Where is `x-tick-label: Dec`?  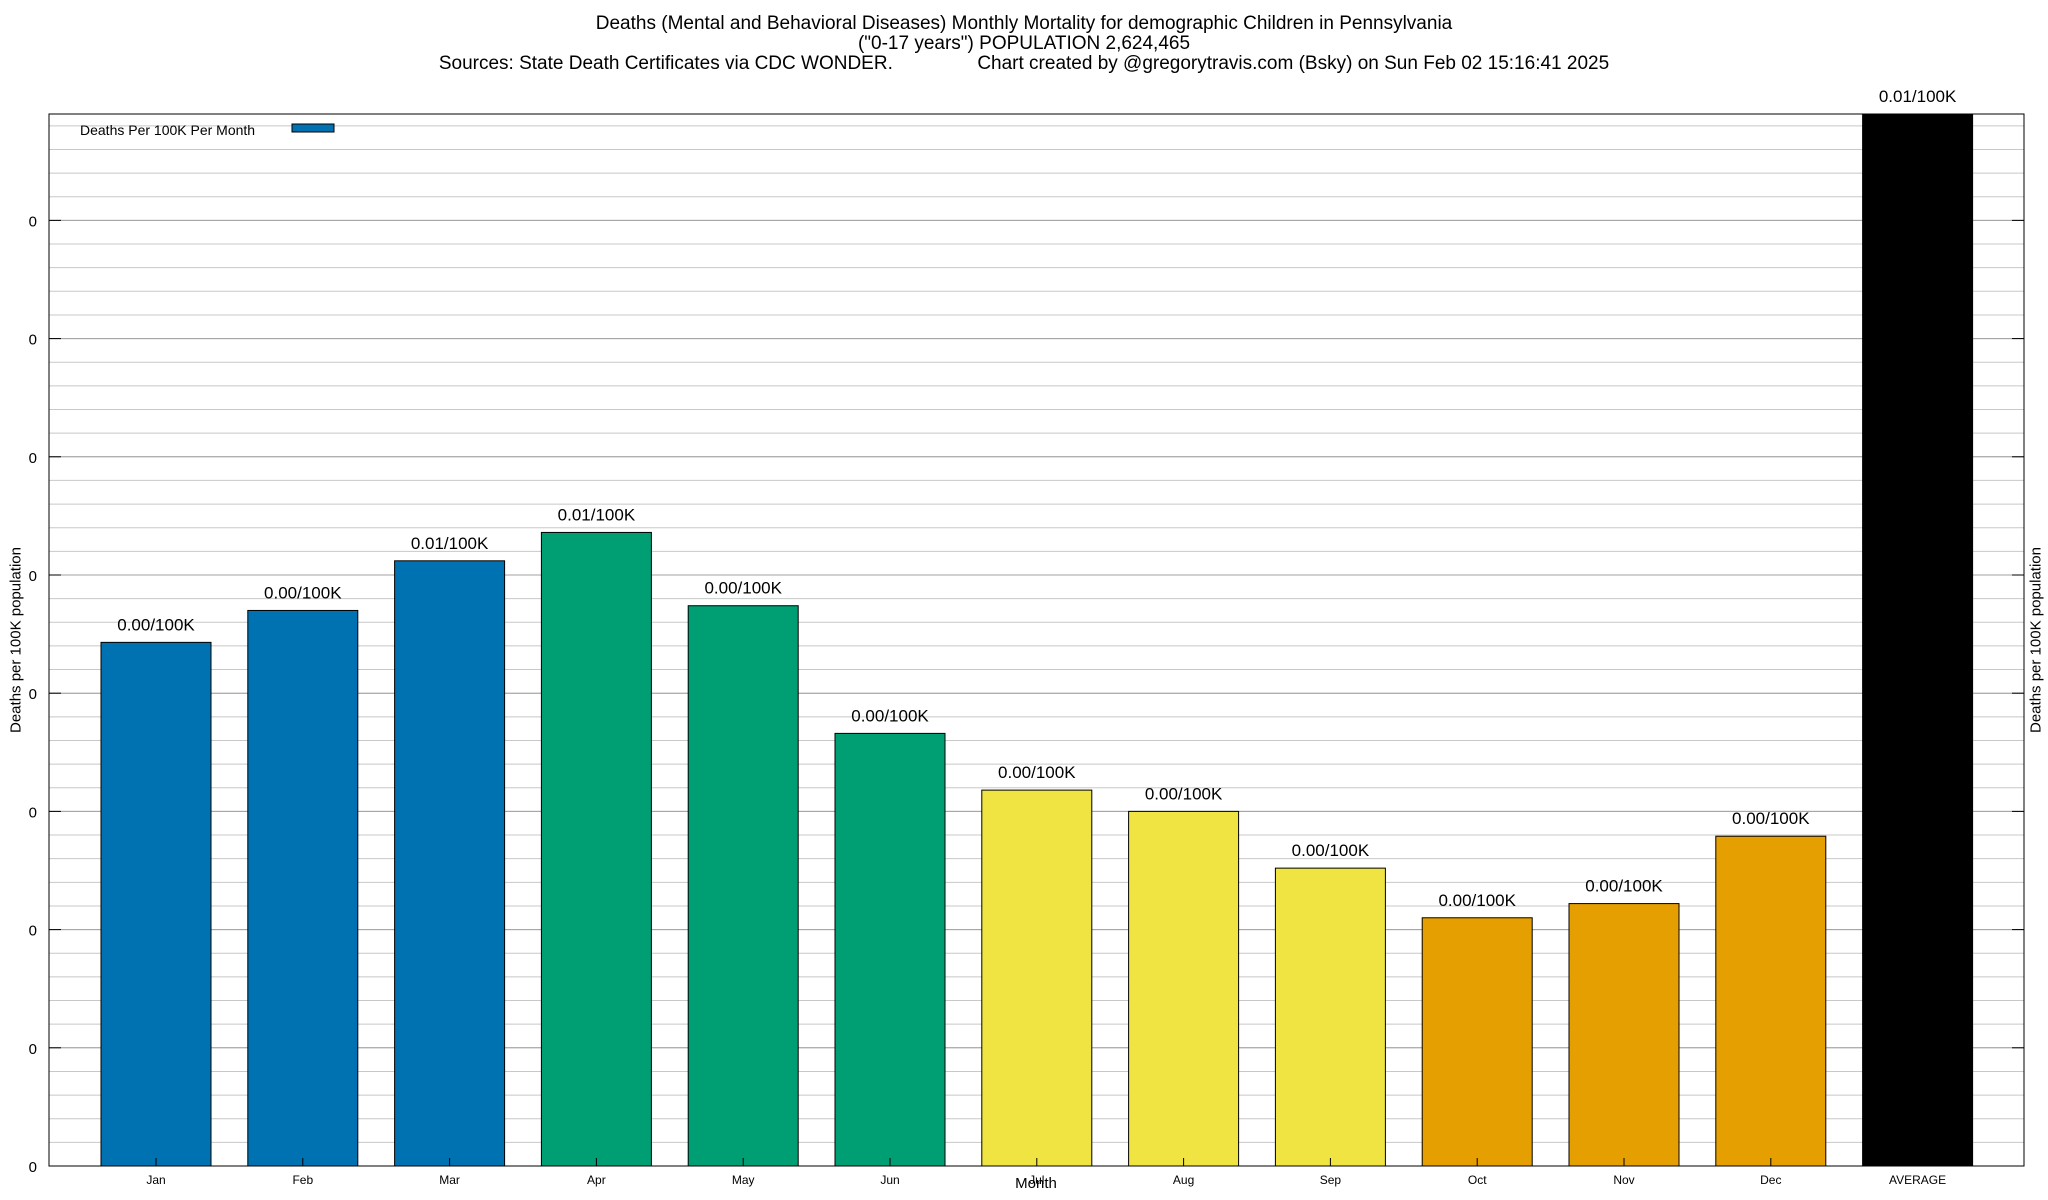 x-tick-label: Dec is located at coordinates (1770, 1180).